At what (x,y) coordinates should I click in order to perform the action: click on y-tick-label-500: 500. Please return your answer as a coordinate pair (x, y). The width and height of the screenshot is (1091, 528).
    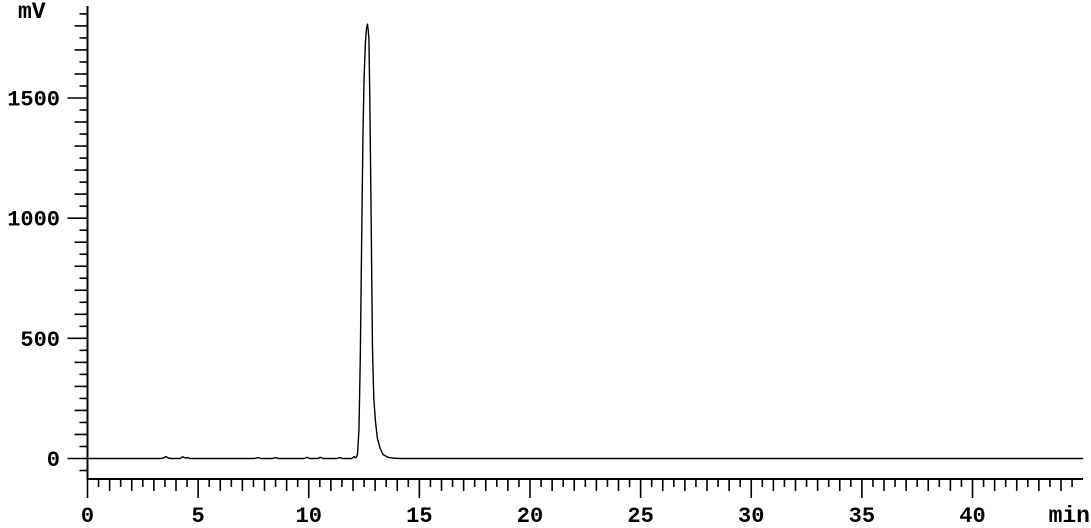
    Looking at the image, I should click on (40, 340).